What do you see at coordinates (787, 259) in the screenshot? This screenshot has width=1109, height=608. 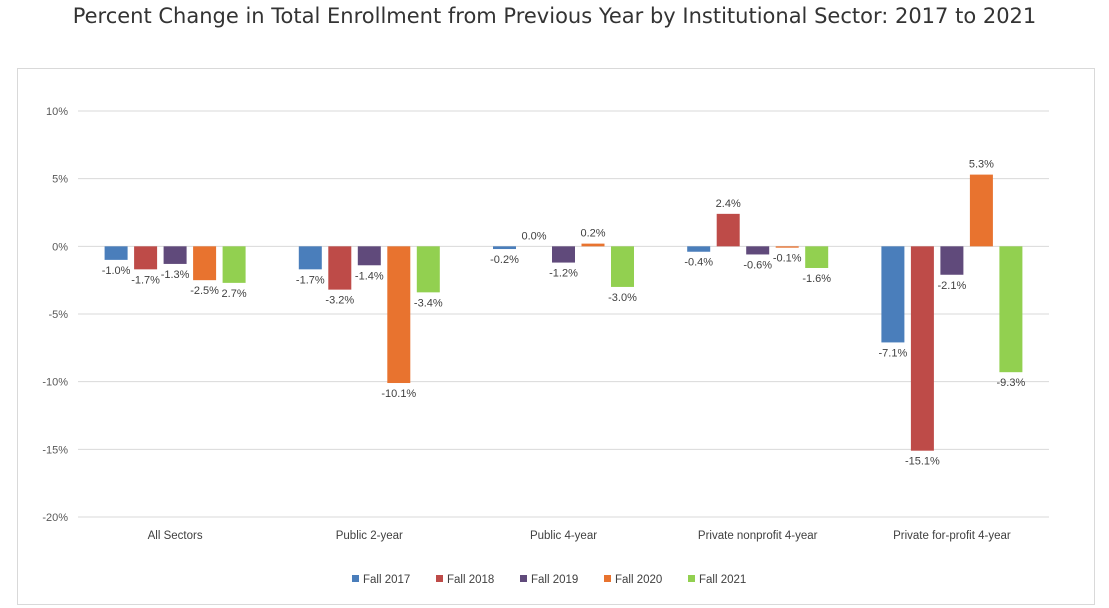 I see `data-label: -0.1%` at bounding box center [787, 259].